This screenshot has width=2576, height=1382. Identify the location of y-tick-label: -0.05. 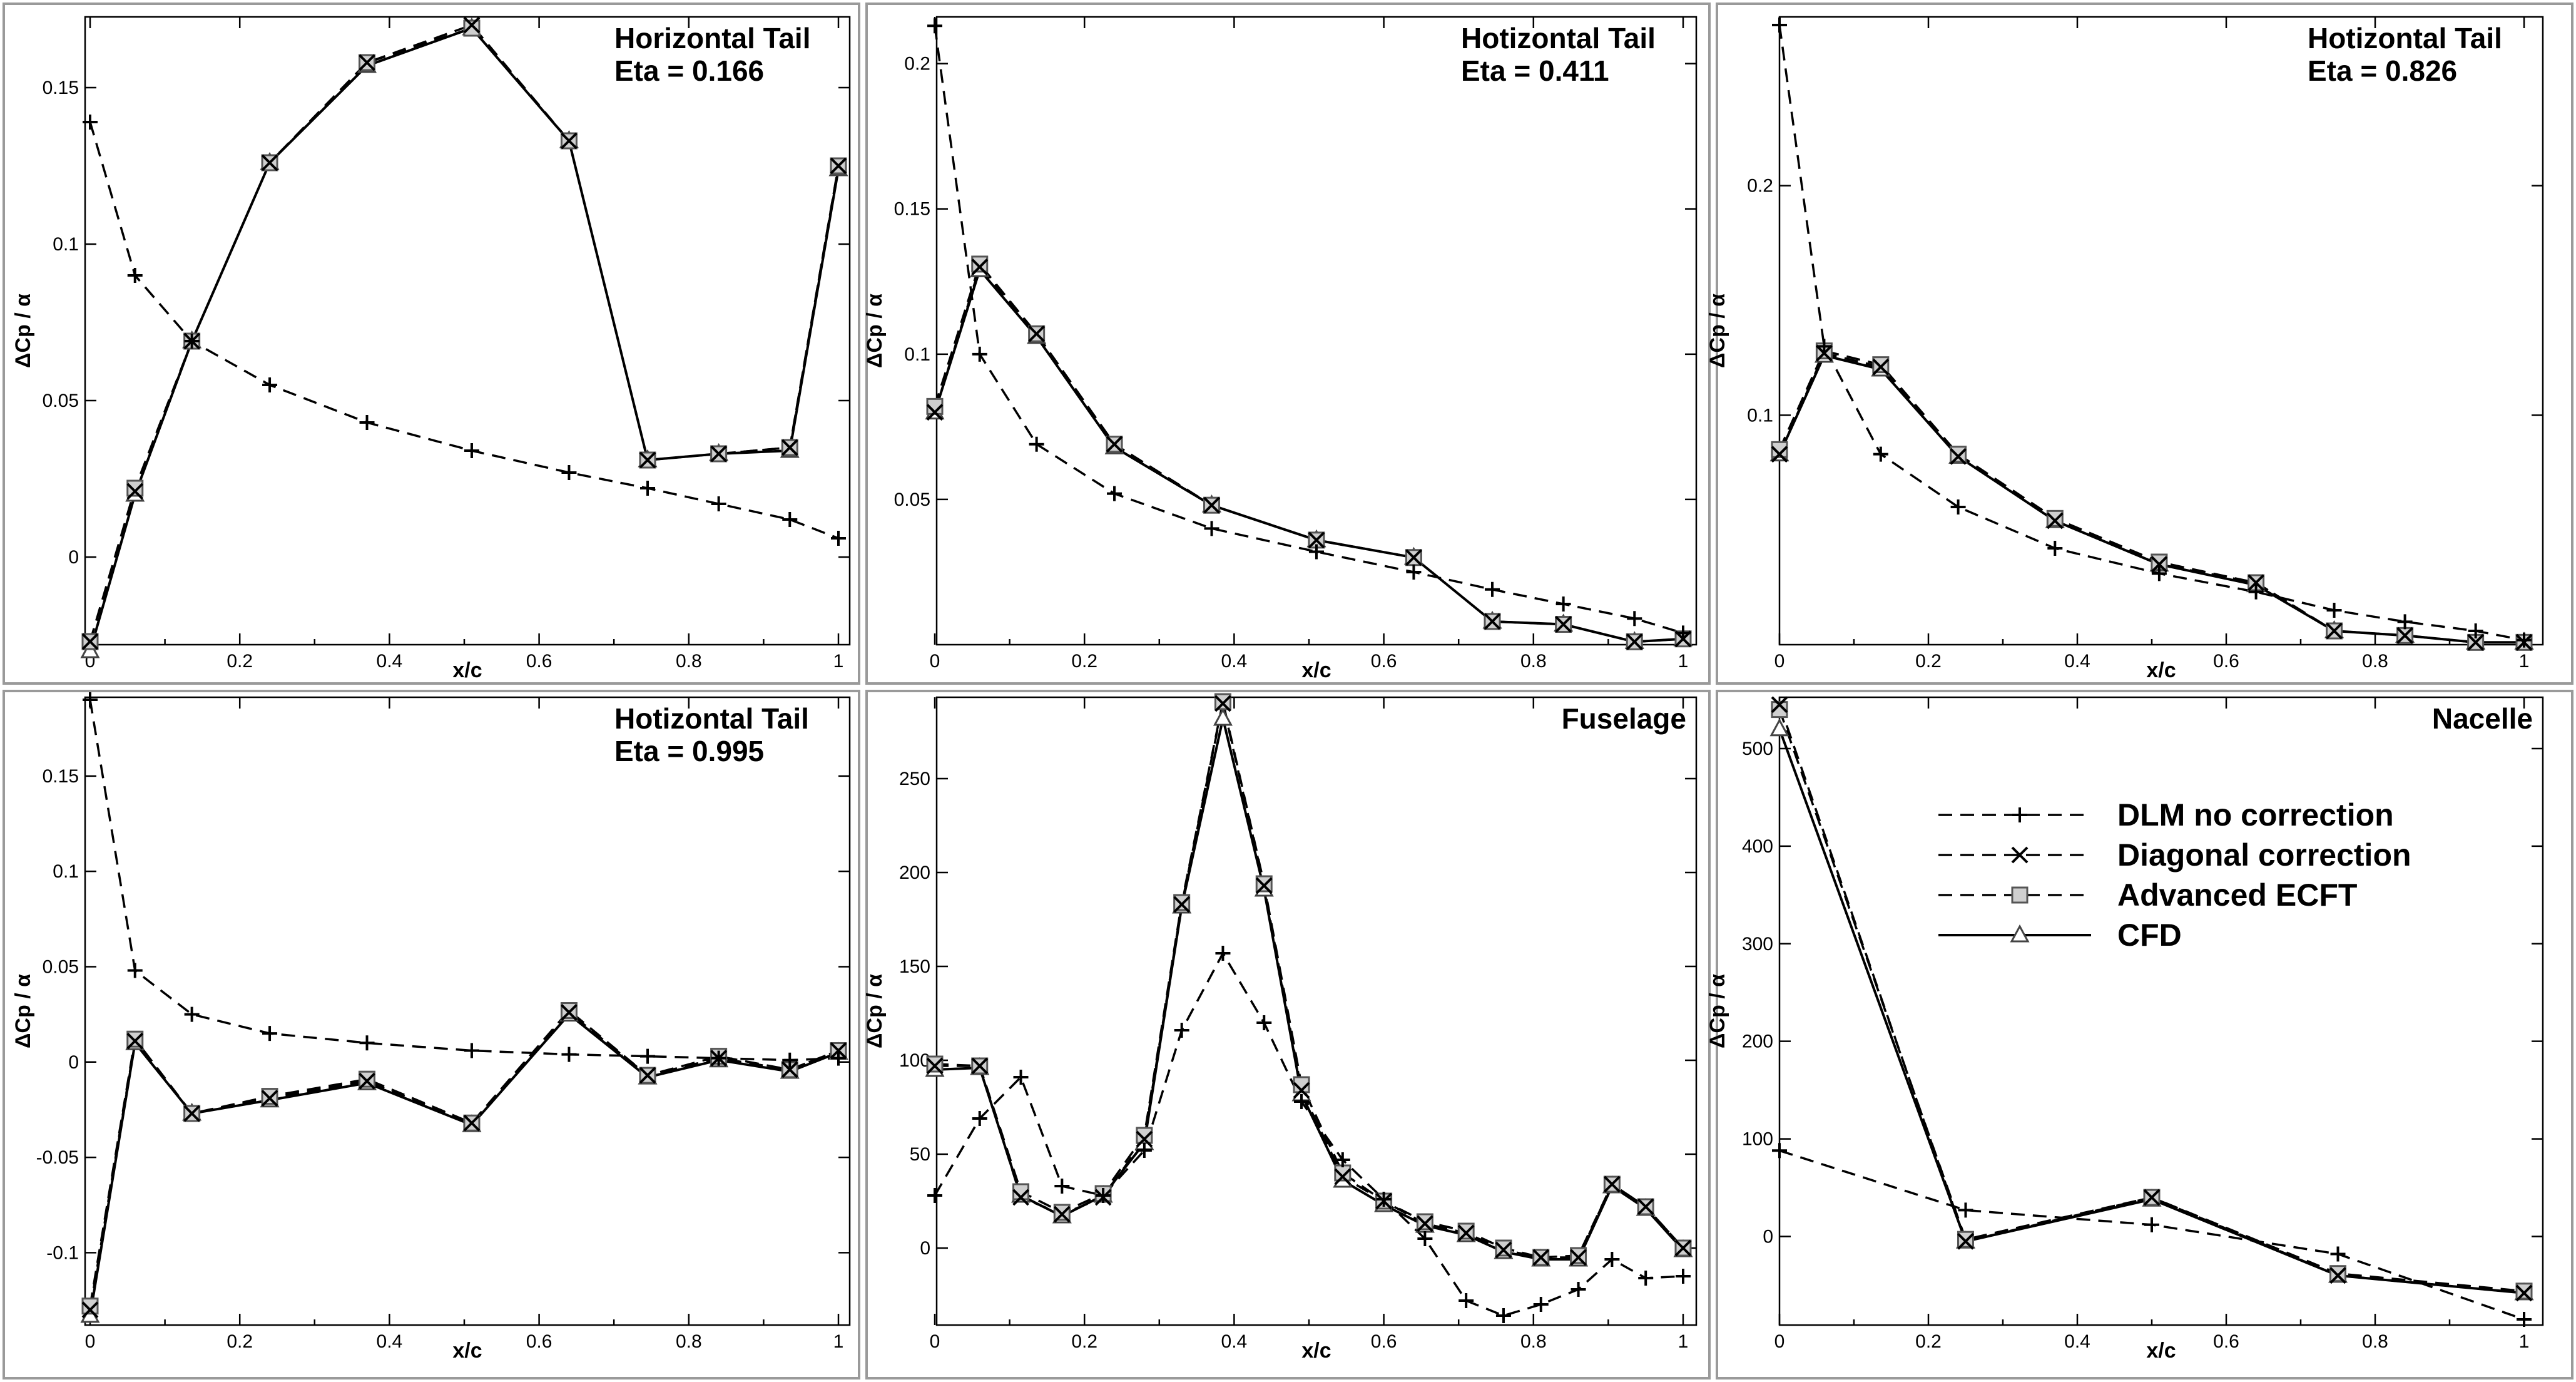
(57, 1157).